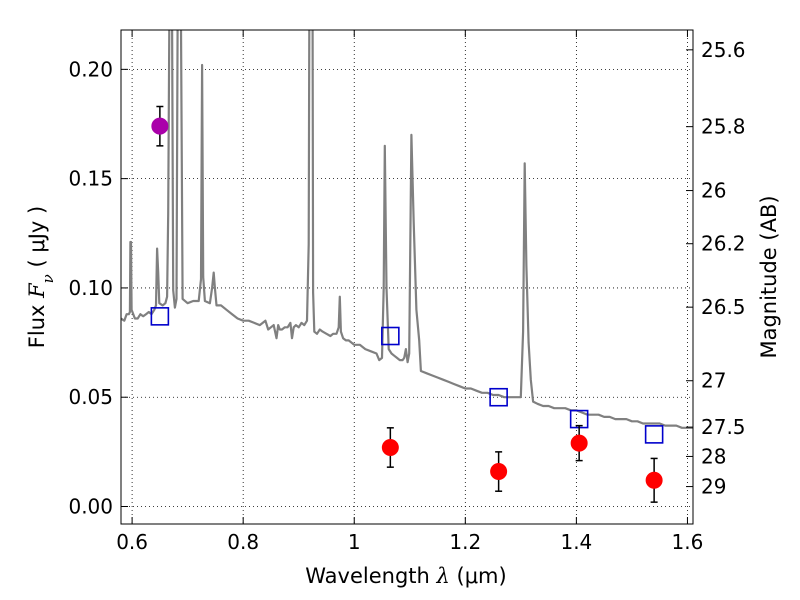  Describe the element at coordinates (41, 277) in the screenshot. I see `y-axis-label: Flux Fν ( μJy )` at that location.